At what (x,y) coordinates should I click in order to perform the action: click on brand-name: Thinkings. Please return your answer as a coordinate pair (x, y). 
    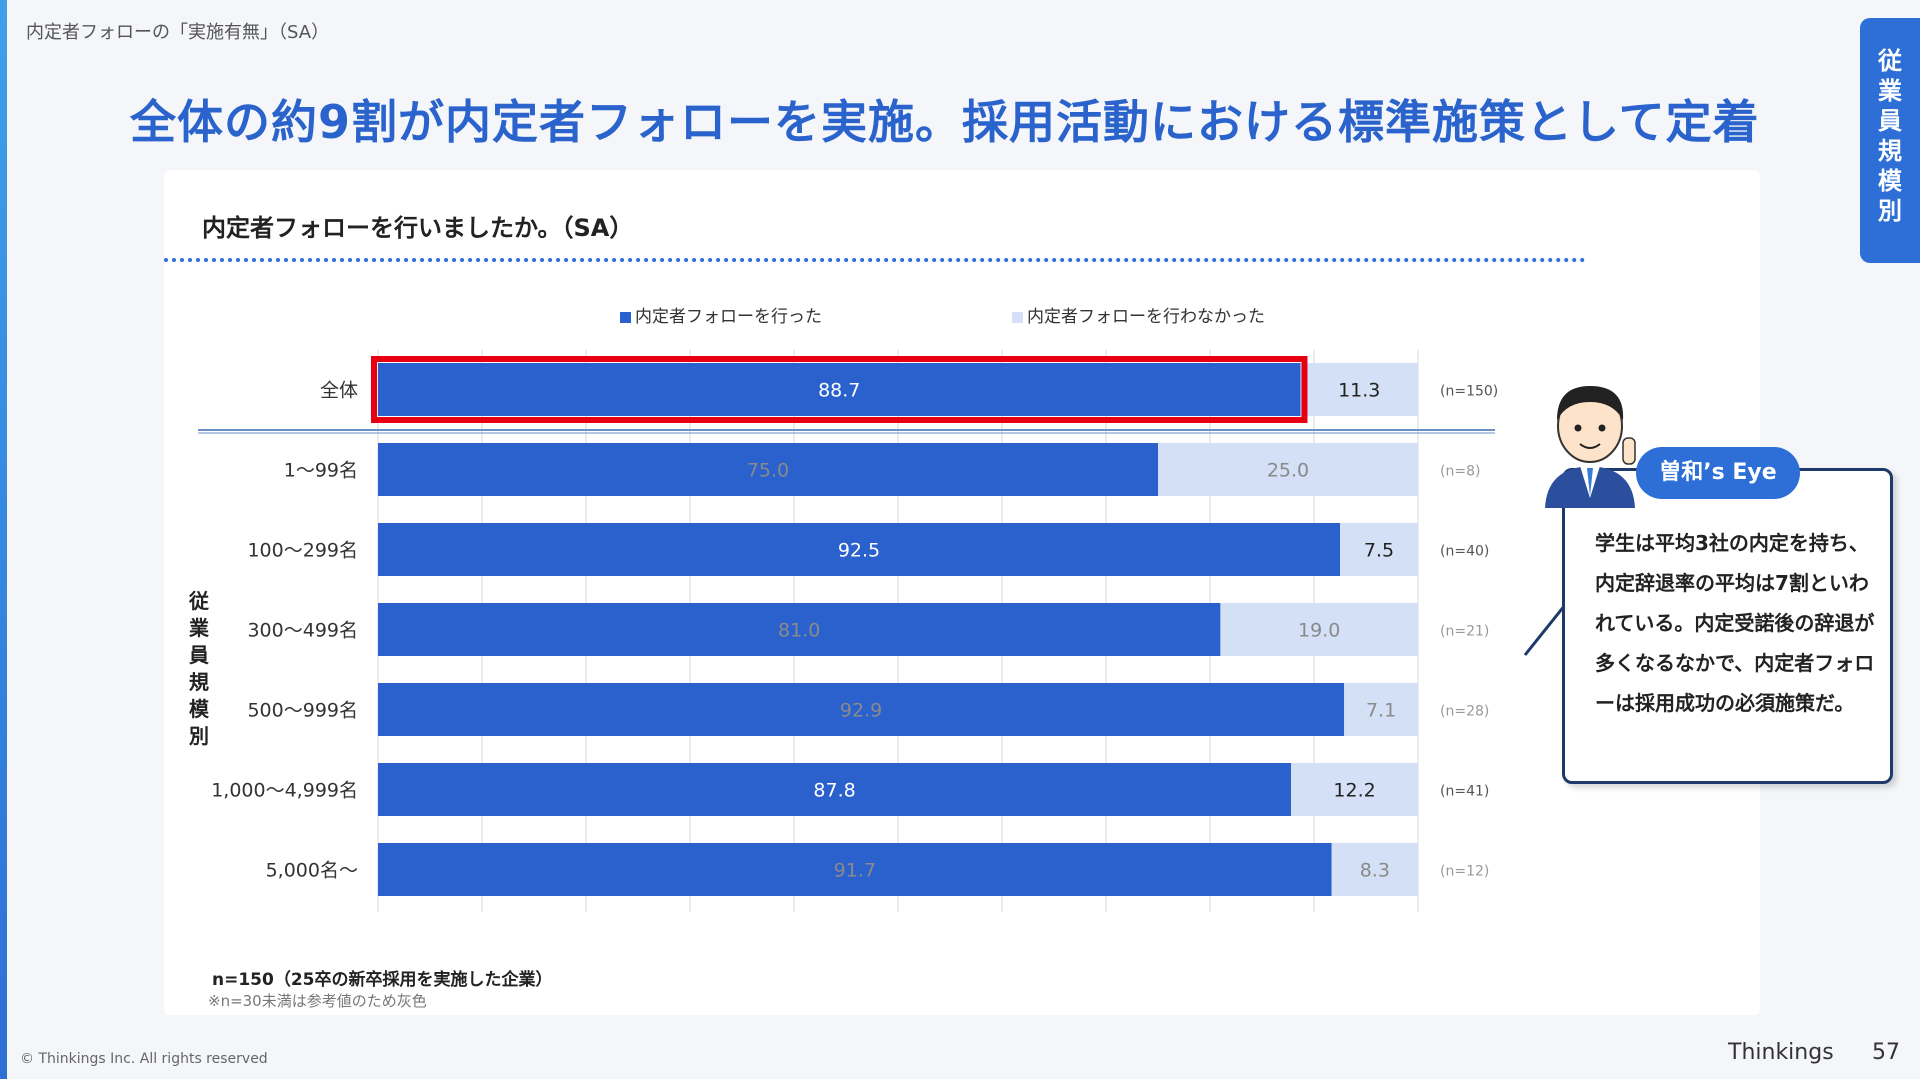
    Looking at the image, I should click on (1781, 1052).